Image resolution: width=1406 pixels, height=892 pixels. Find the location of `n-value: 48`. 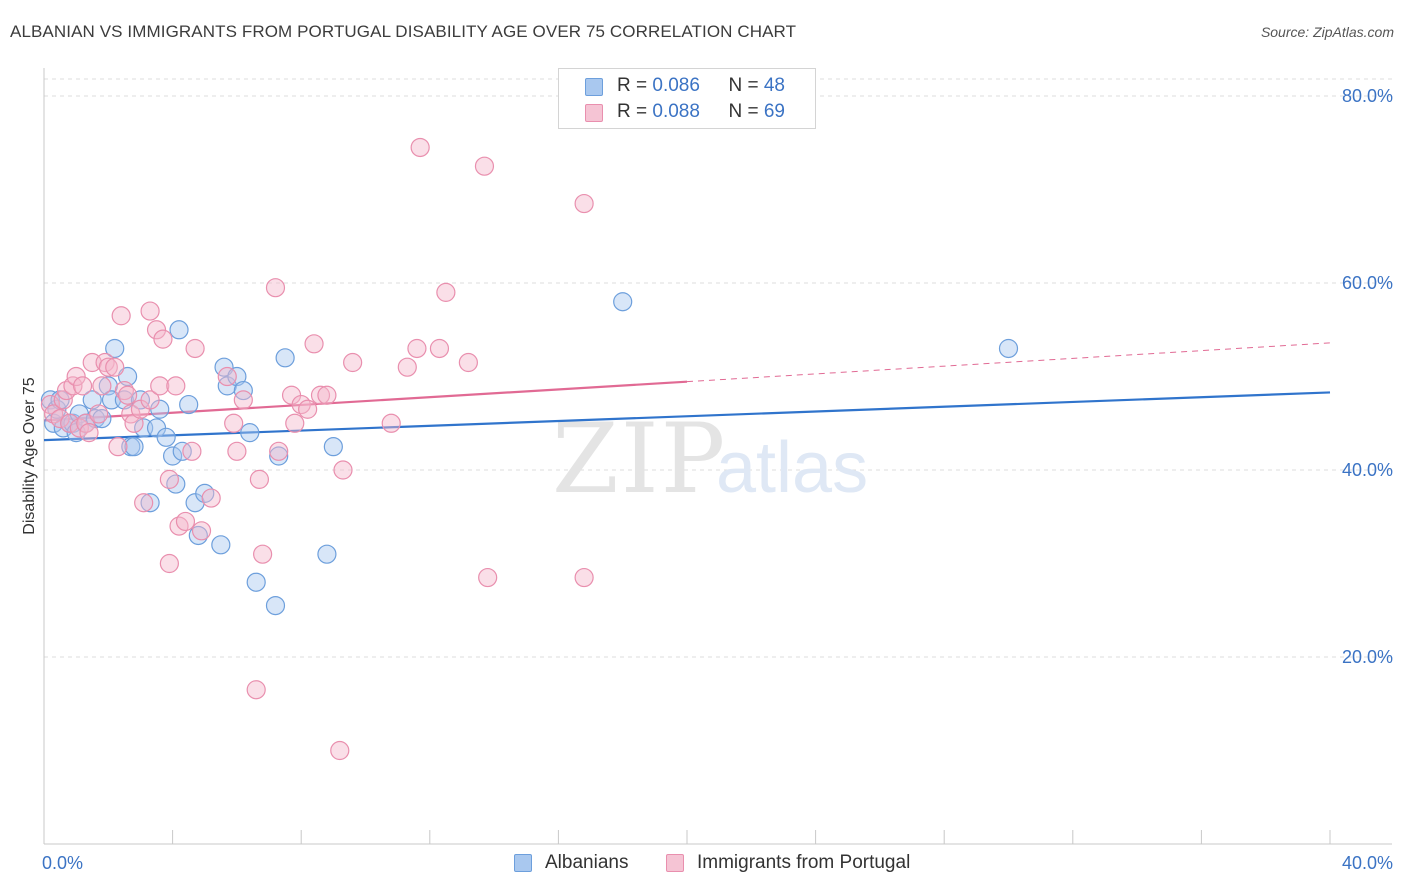

n-value: 48 is located at coordinates (774, 85).